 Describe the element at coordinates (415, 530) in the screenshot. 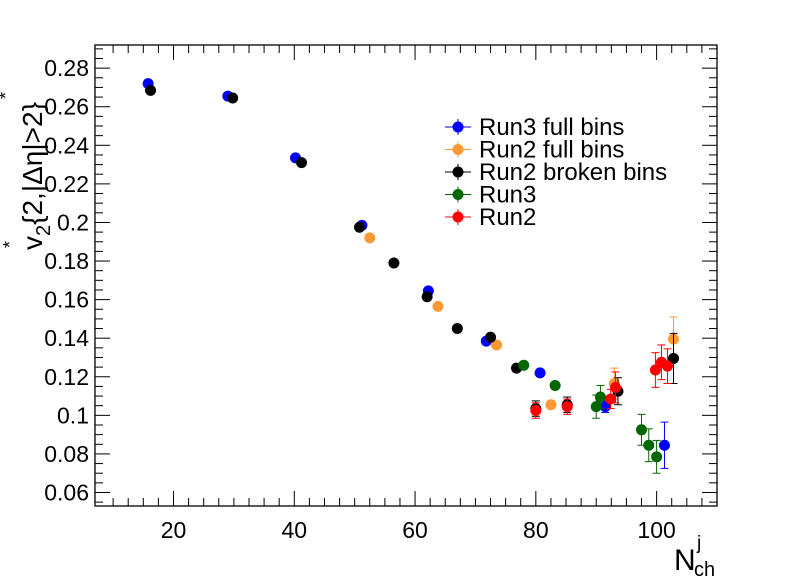

I see `x-tick-label: 60` at that location.